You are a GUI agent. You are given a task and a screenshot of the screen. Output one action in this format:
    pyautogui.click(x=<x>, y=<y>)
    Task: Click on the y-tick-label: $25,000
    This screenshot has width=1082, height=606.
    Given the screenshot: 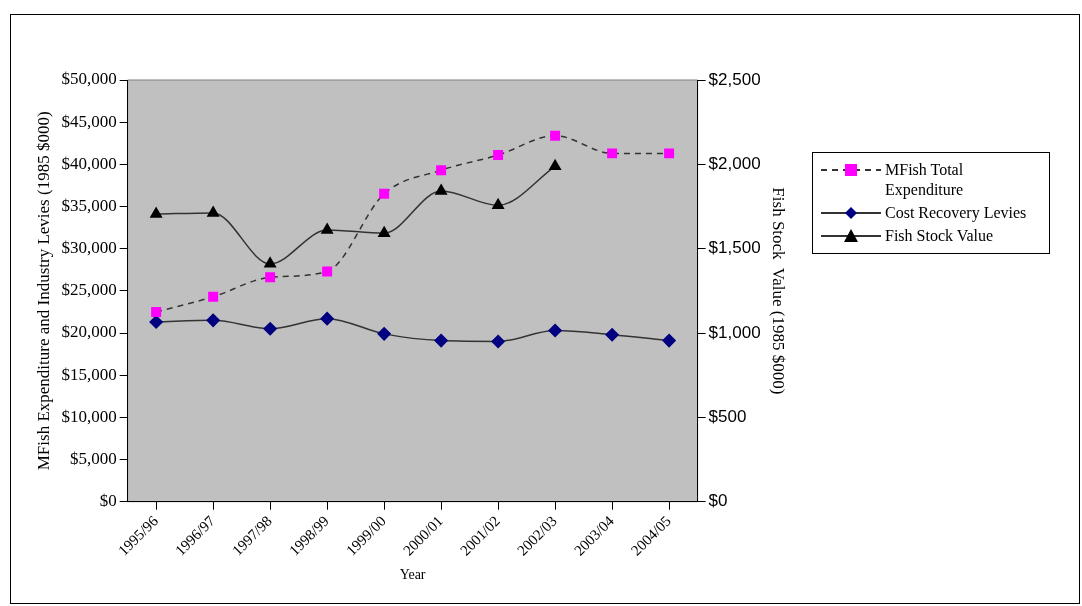 What is the action you would take?
    pyautogui.click(x=89, y=290)
    